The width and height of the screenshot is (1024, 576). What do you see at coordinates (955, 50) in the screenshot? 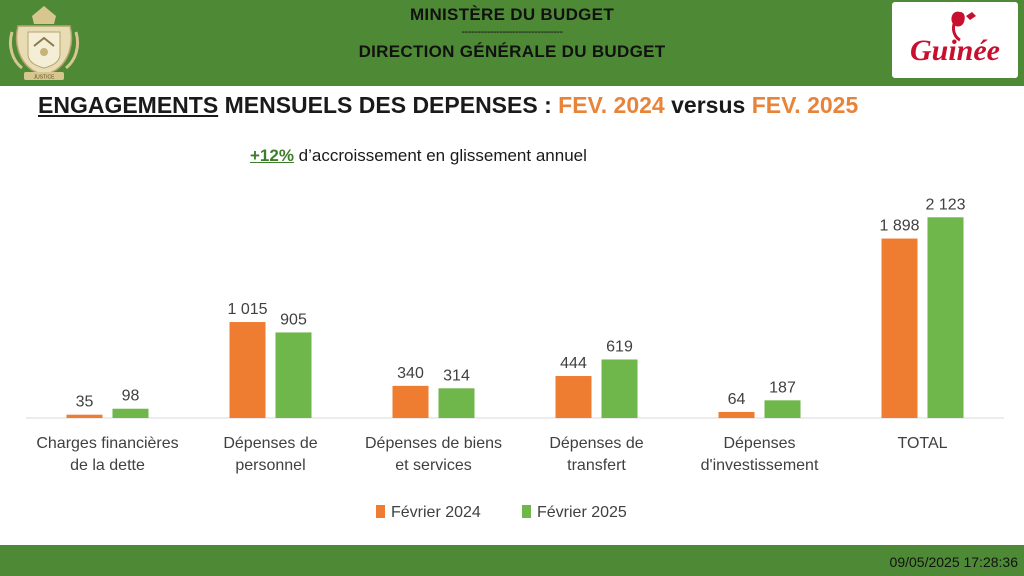
I see `svg-text: Guinée` at bounding box center [955, 50].